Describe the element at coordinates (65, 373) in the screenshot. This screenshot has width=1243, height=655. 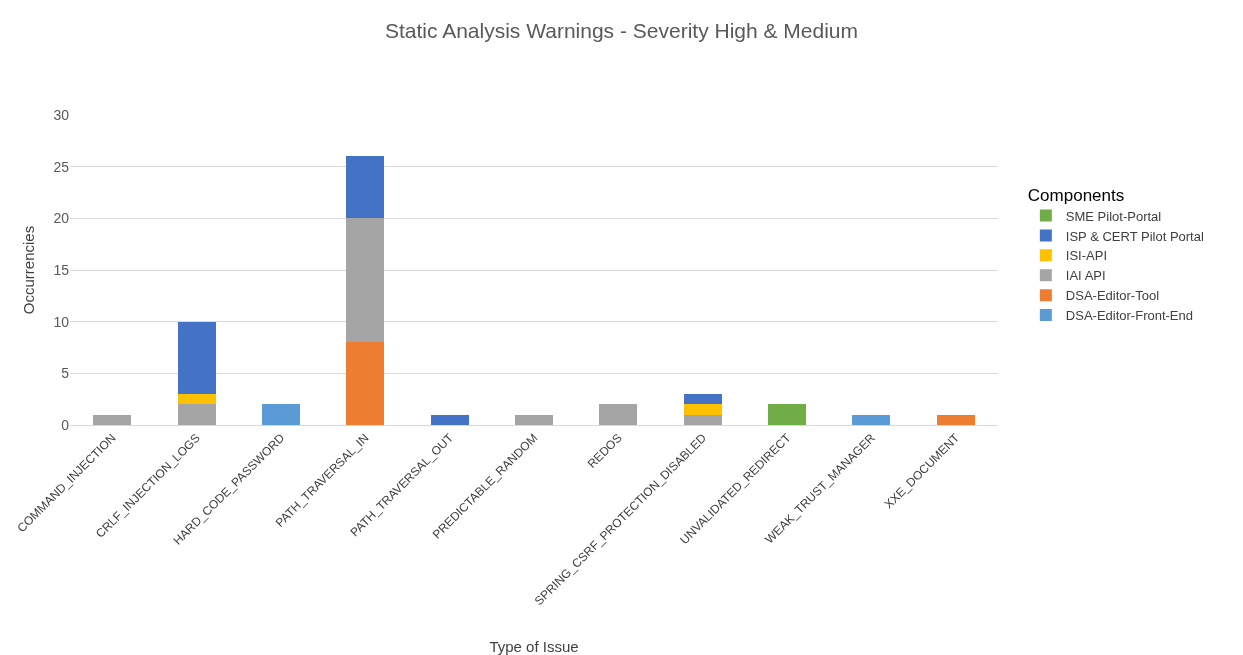
I see `y-tick-label: 5` at that location.